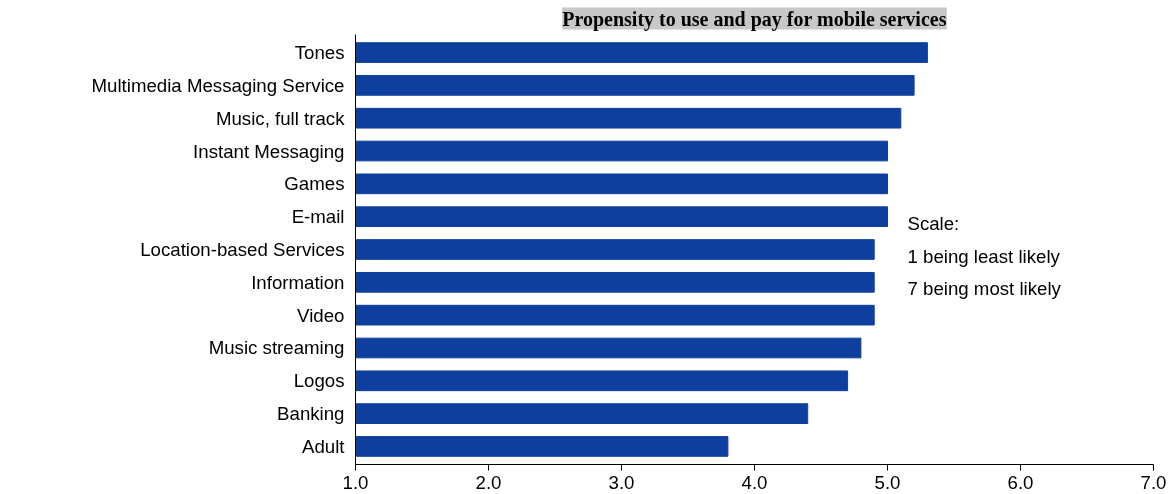 This screenshot has width=1171, height=494. I want to click on y-tick-label: Video, so click(321, 315).